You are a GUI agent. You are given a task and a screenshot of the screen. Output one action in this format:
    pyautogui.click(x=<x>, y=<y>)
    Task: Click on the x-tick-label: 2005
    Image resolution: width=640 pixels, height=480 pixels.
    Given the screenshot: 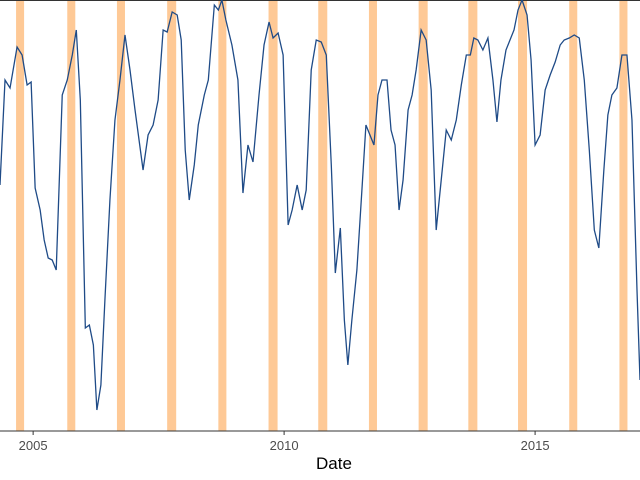 What is the action you would take?
    pyautogui.click(x=33, y=445)
    